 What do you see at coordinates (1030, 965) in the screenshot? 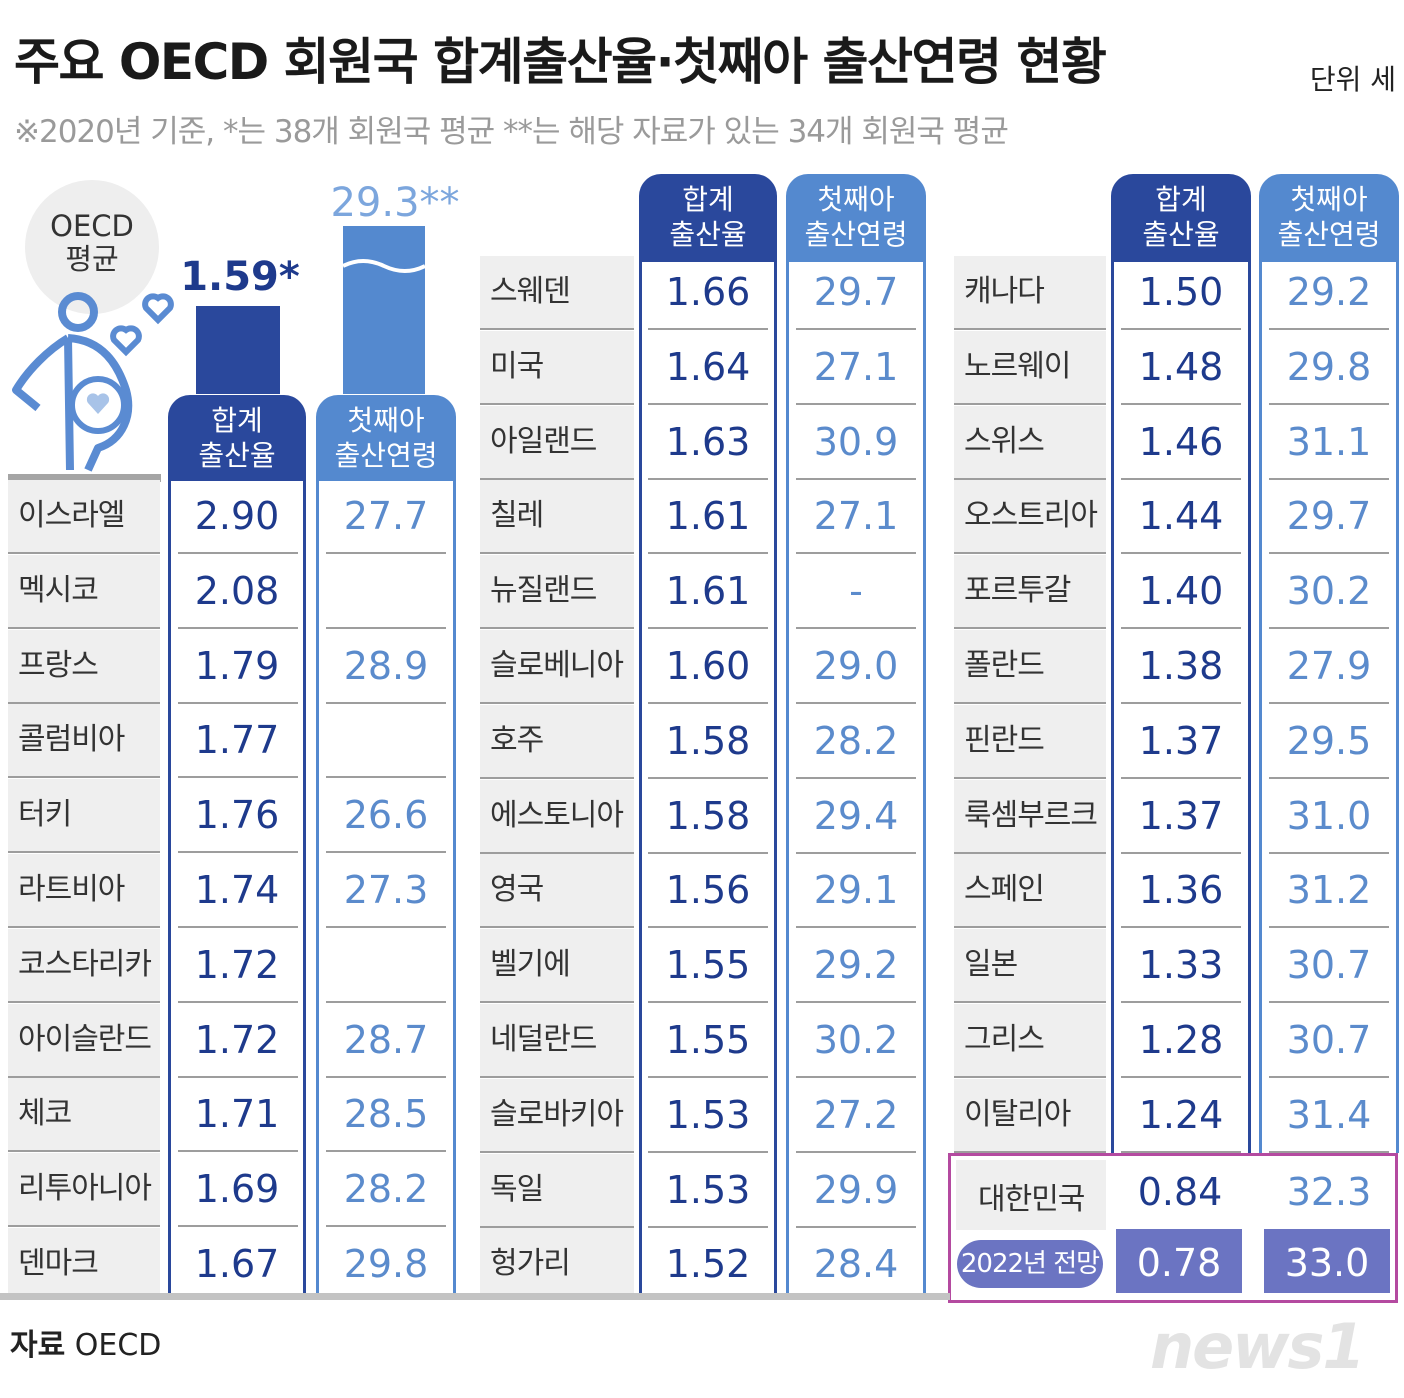
I see `country-name: 일본` at bounding box center [1030, 965].